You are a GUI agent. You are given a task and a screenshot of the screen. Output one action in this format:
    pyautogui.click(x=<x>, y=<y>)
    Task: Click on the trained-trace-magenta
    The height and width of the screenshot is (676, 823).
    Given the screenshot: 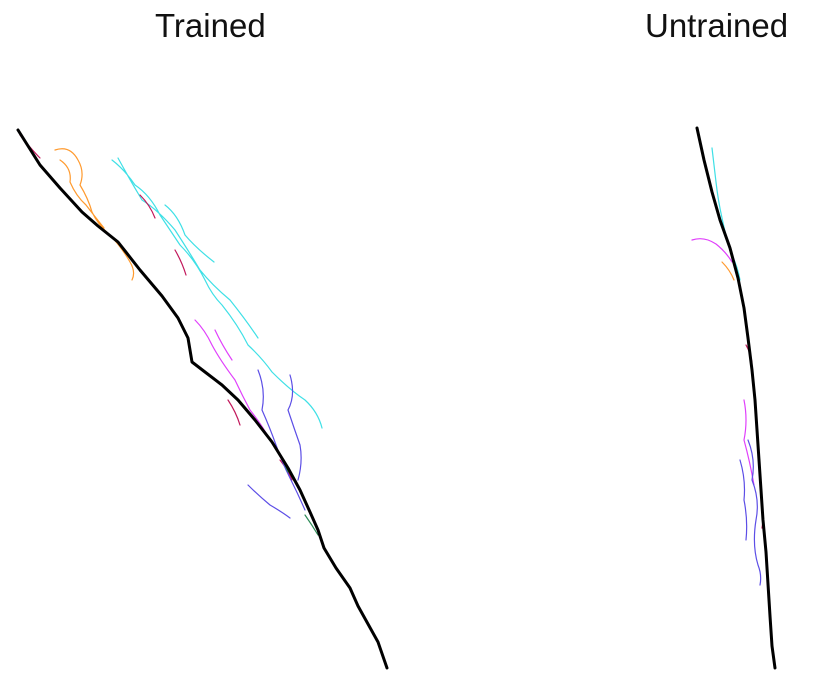 What is the action you would take?
    pyautogui.click(x=232, y=380)
    